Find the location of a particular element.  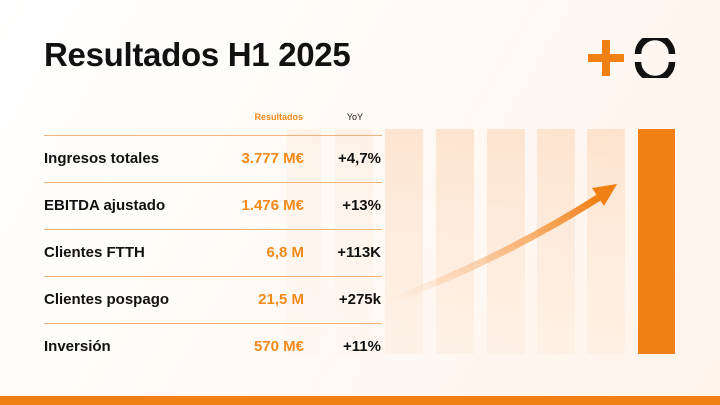

row-label: Ingresos totales is located at coordinates (102, 158).